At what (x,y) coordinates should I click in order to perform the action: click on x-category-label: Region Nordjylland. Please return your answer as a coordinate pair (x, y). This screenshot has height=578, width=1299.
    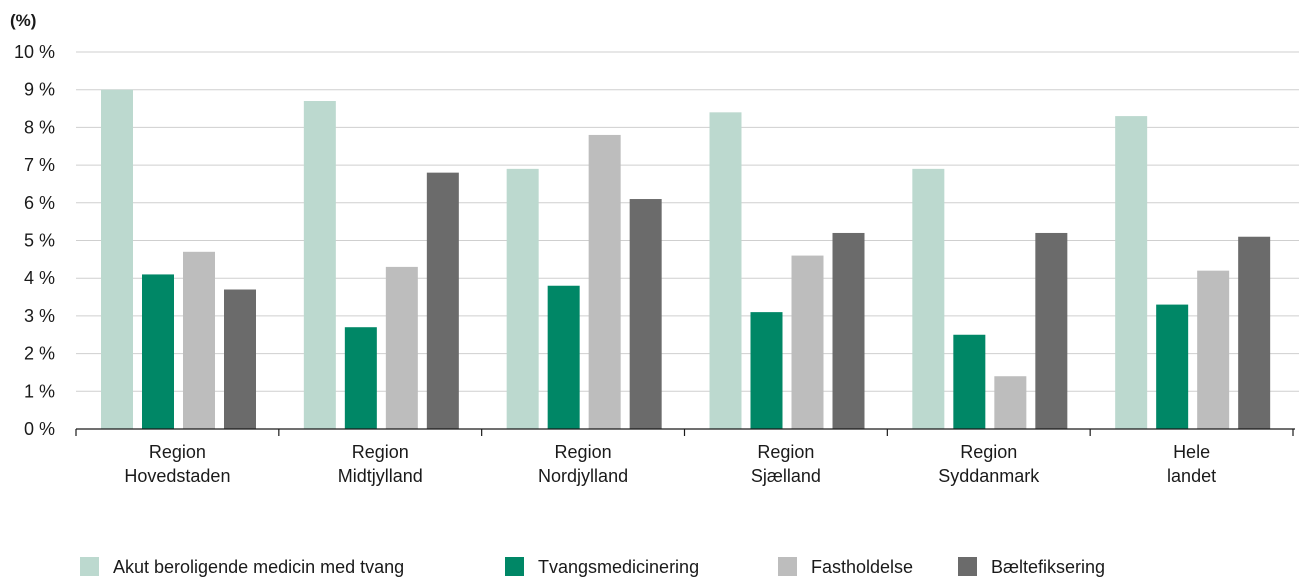
    Looking at the image, I should click on (583, 464).